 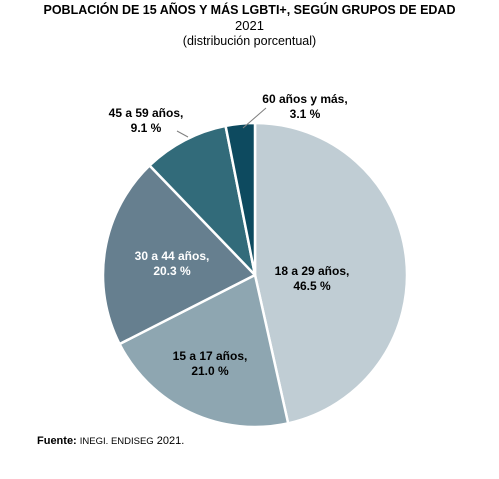 What do you see at coordinates (172, 256) in the screenshot?
I see `slice-category-label: 30 a 44 años,` at bounding box center [172, 256].